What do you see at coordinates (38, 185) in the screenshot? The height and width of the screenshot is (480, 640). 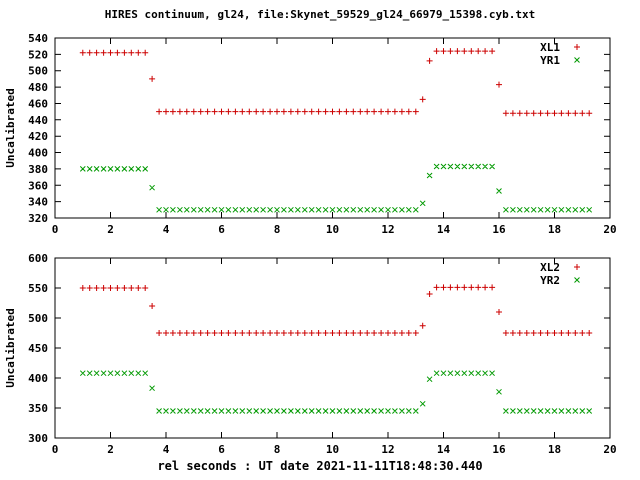 I see `y-tick-label: 360` at bounding box center [38, 185].